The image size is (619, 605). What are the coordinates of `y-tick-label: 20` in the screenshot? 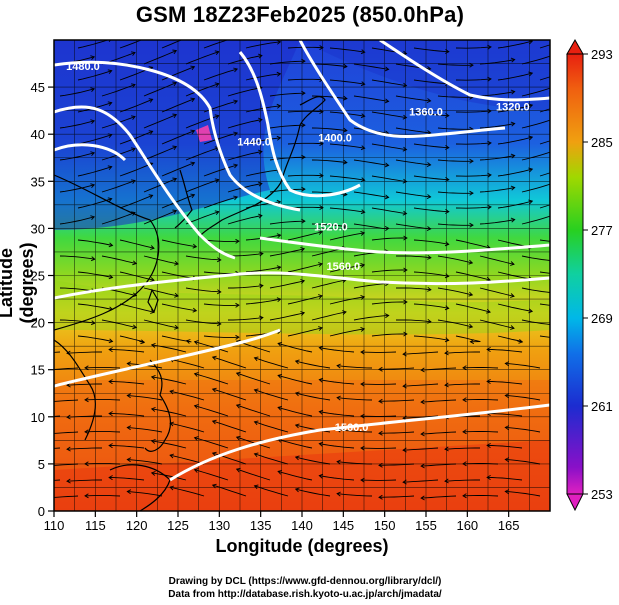 It's located at (38, 323).